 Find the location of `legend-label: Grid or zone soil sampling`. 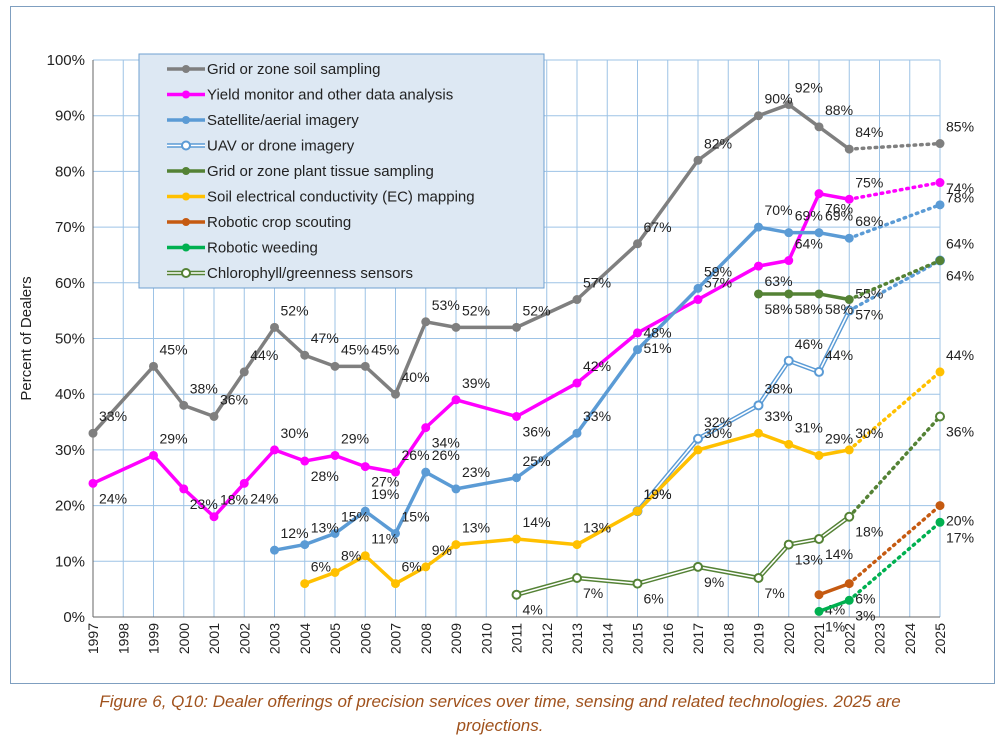

legend-label: Grid or zone soil sampling is located at coordinates (293, 69).